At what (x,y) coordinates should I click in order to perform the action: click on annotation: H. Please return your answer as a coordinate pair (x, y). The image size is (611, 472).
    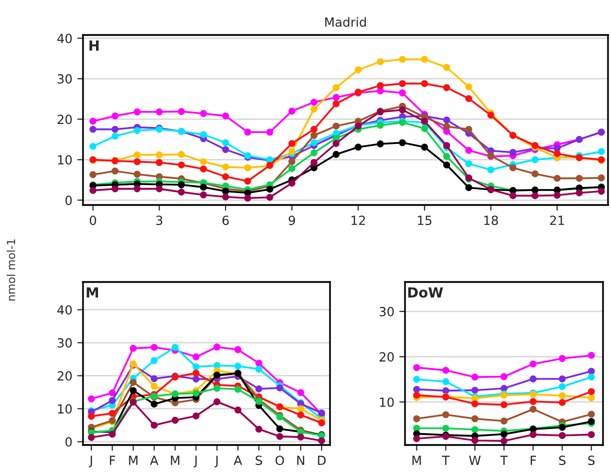
    Looking at the image, I should click on (94, 45).